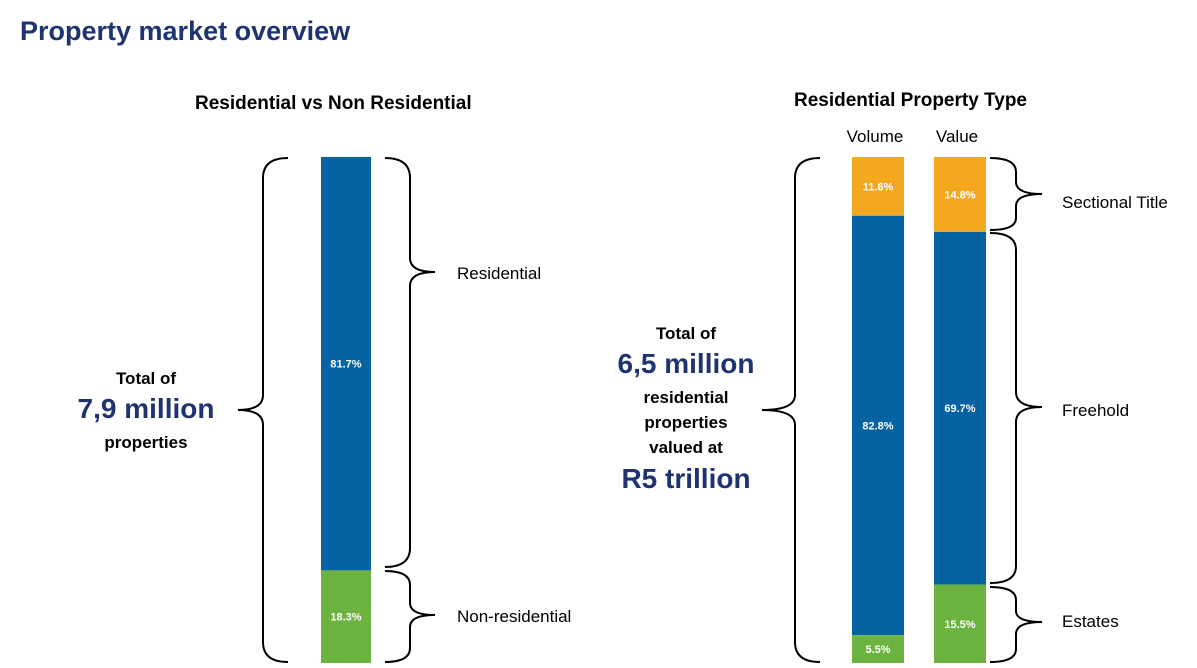 This screenshot has height=668, width=1197. What do you see at coordinates (146, 378) in the screenshot?
I see `left-total-line1: Total of` at bounding box center [146, 378].